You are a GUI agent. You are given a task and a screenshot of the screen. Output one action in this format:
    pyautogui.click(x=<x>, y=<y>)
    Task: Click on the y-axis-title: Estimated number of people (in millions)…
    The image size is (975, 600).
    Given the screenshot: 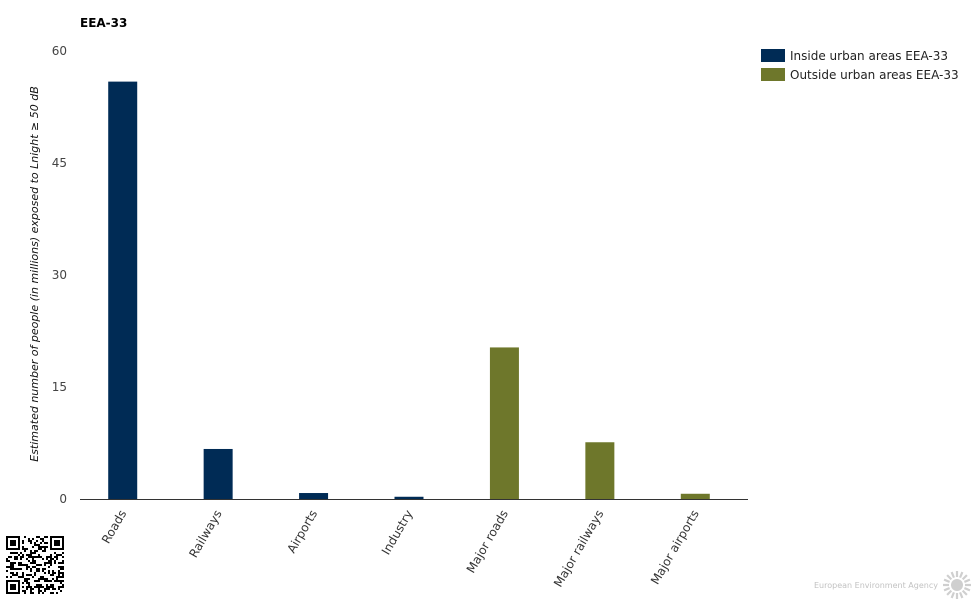 What is the action you would take?
    pyautogui.click(x=34, y=274)
    